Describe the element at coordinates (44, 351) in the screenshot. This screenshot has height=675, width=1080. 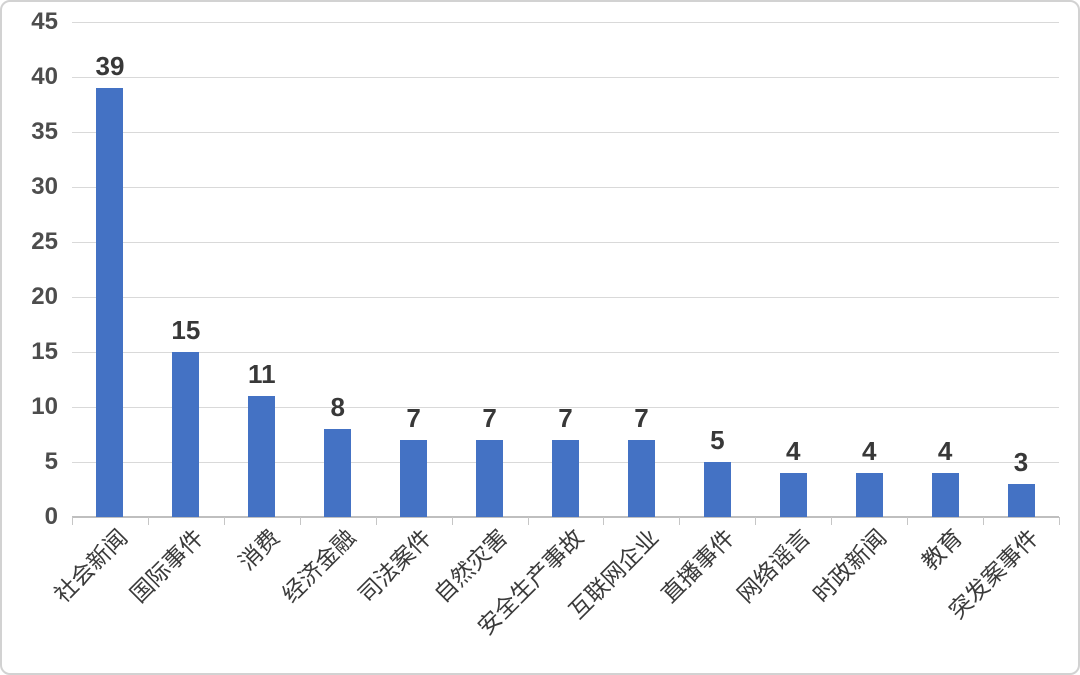
I see `y-axis-tick-label: 15` at that location.